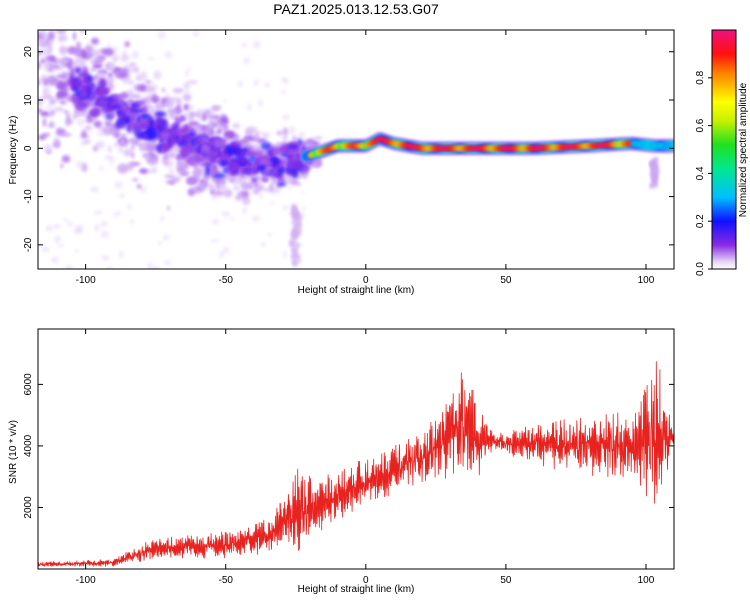 Image resolution: width=750 pixels, height=600 pixels. Describe the element at coordinates (700, 173) in the screenshot. I see `colorbar-tick-label: 0.4` at that location.